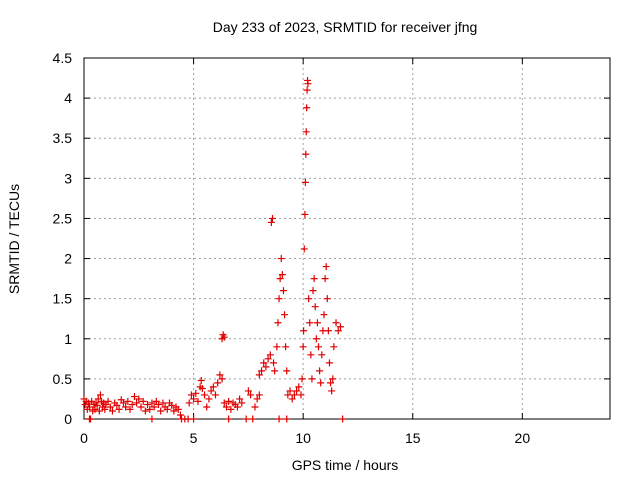  Describe the element at coordinates (68, 419) in the screenshot. I see `y-tick-label: 0` at that location.